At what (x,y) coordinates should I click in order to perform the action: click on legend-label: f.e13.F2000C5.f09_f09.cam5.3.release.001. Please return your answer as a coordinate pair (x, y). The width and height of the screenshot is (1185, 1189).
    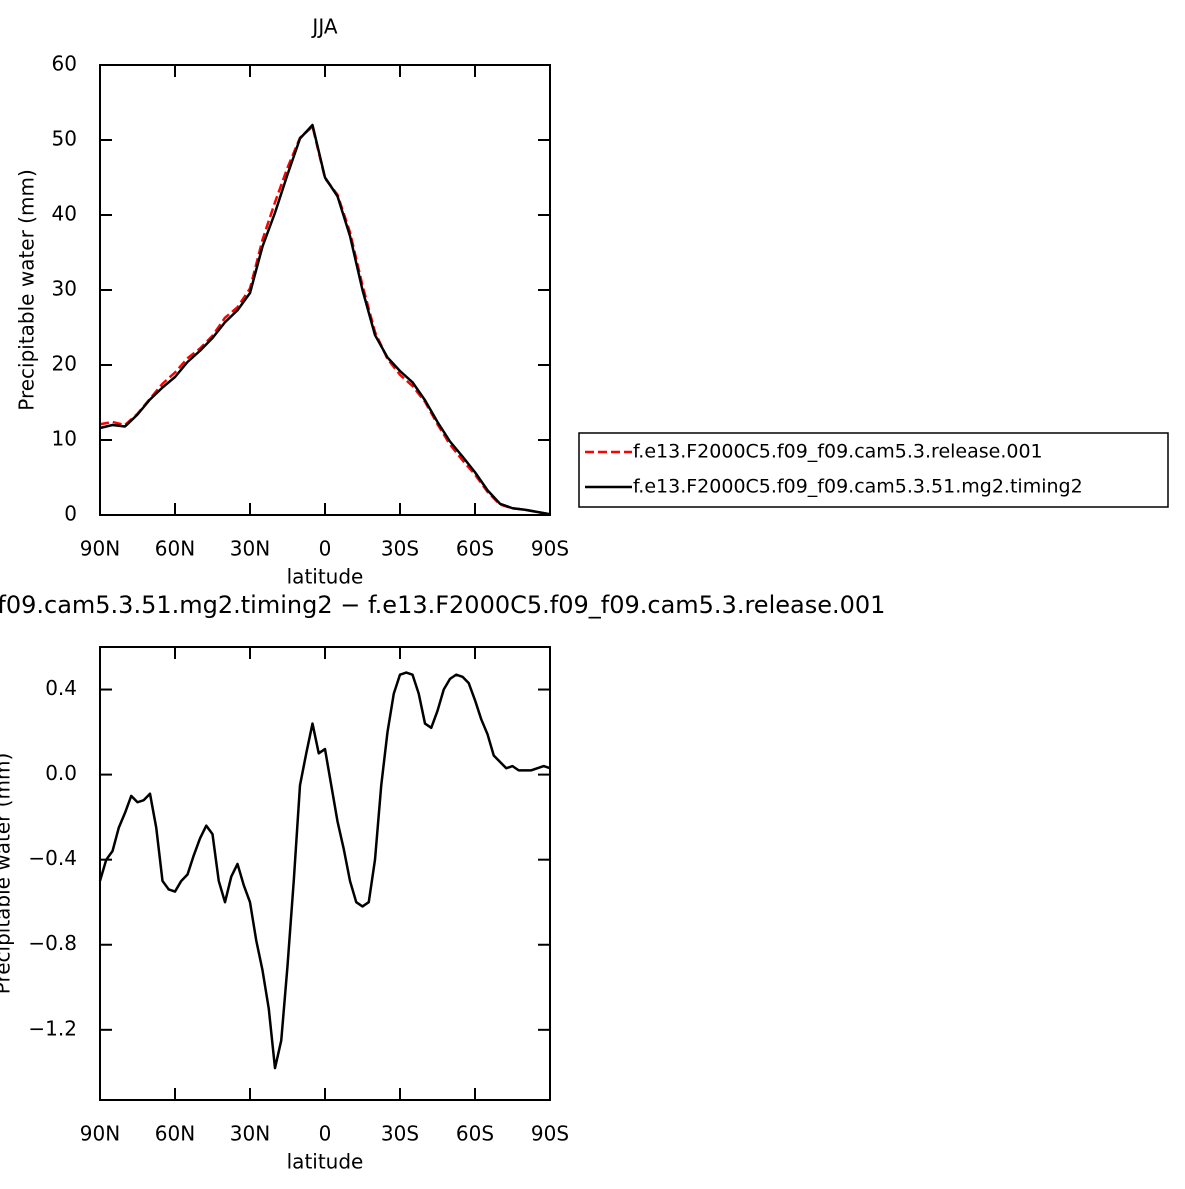
    Looking at the image, I should click on (838, 452).